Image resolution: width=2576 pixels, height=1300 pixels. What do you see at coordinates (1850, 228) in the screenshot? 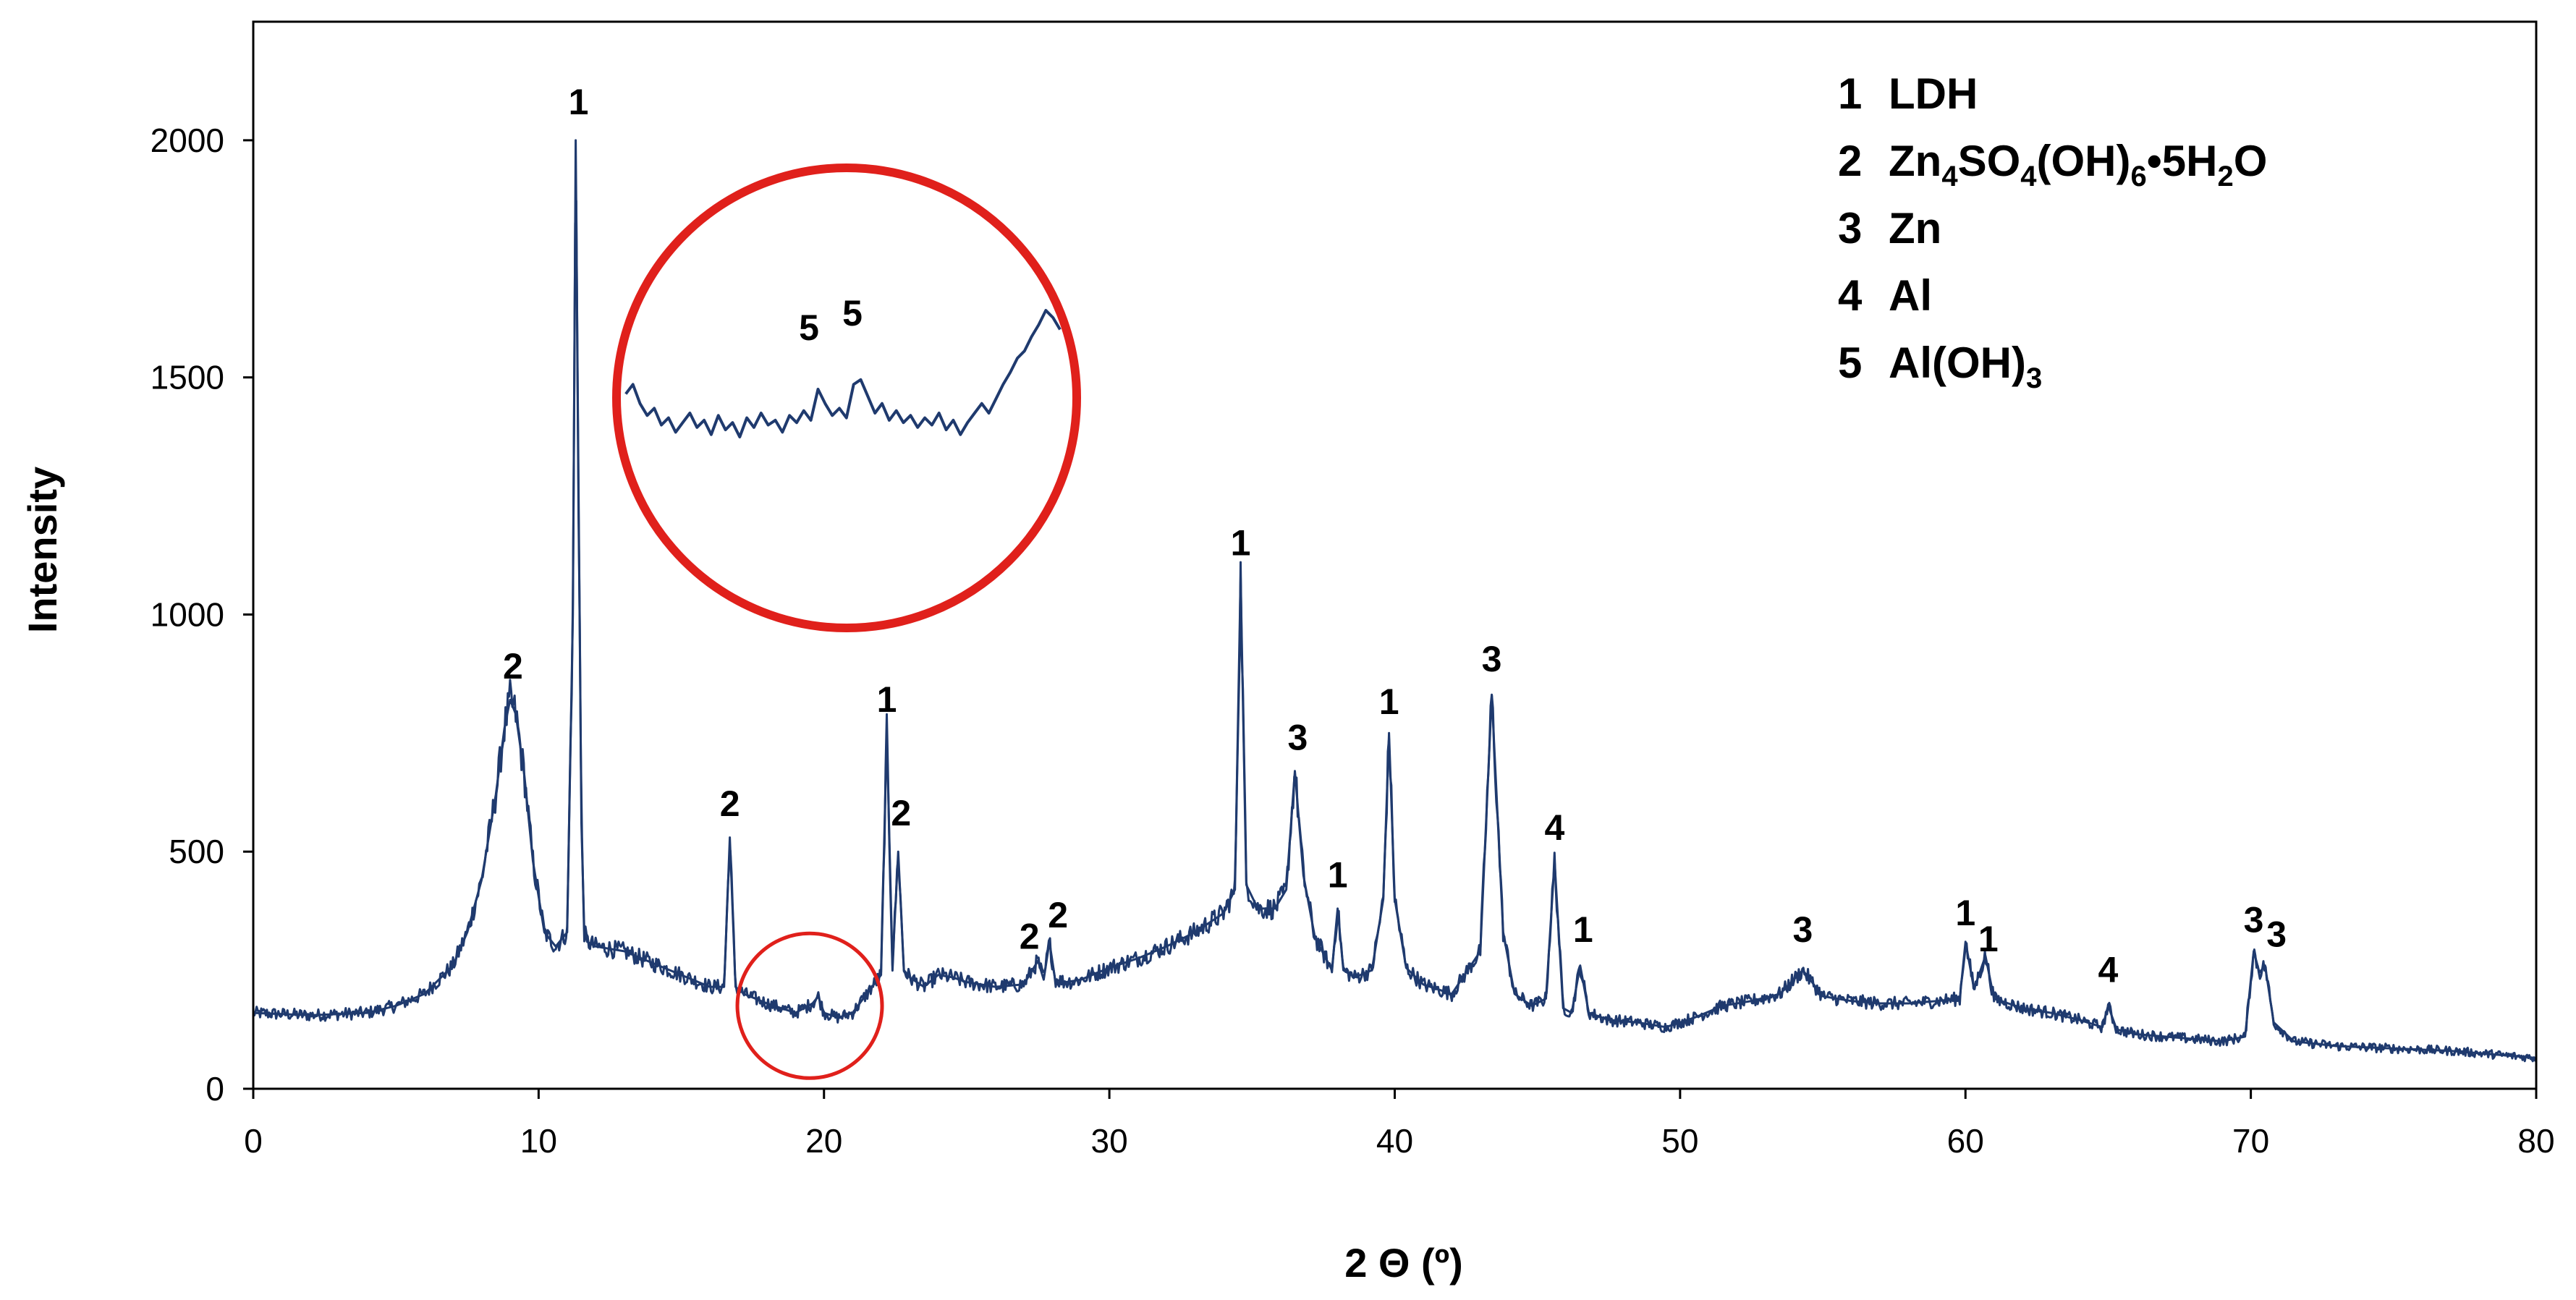
I see `legend-number: 3` at bounding box center [1850, 228].